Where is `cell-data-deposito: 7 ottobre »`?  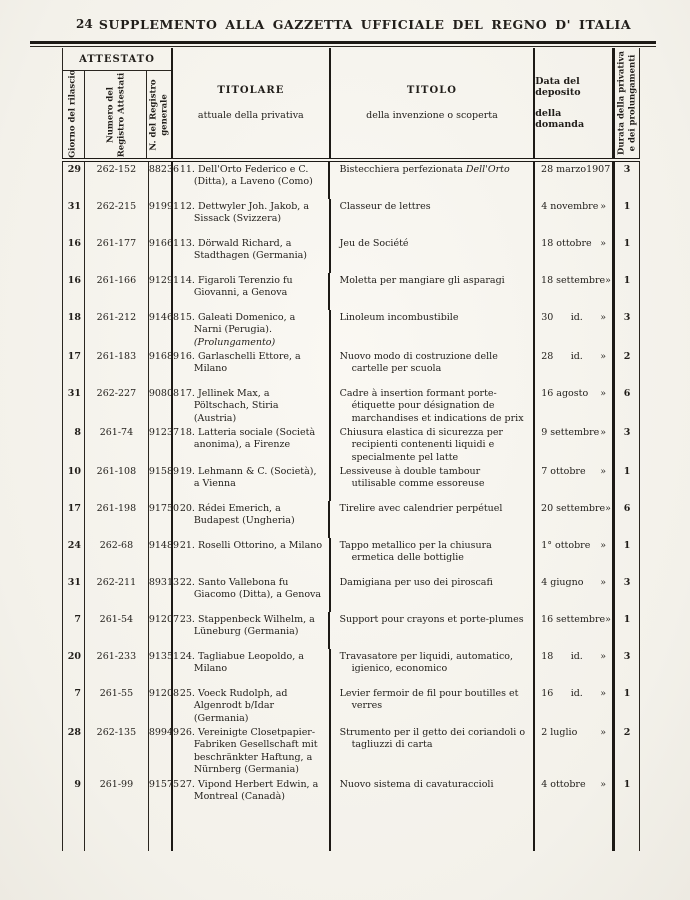 cell-data-deposito: 7 ottobre » is located at coordinates (575, 483).